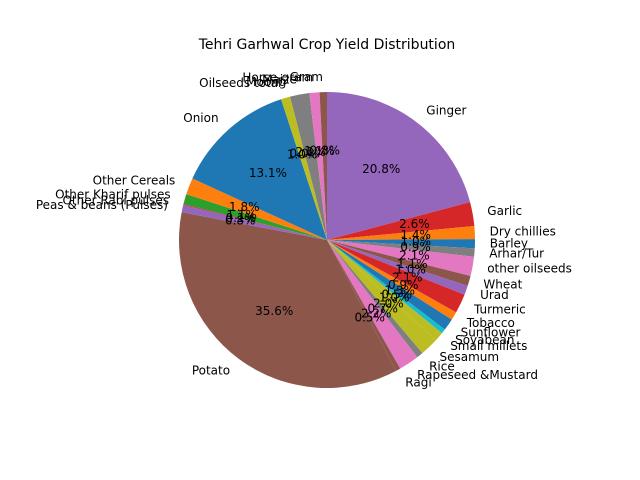 The image size is (640, 480). Describe the element at coordinates (400, 290) in the screenshot. I see `slice-percent-sunflower: 1.3%` at that location.